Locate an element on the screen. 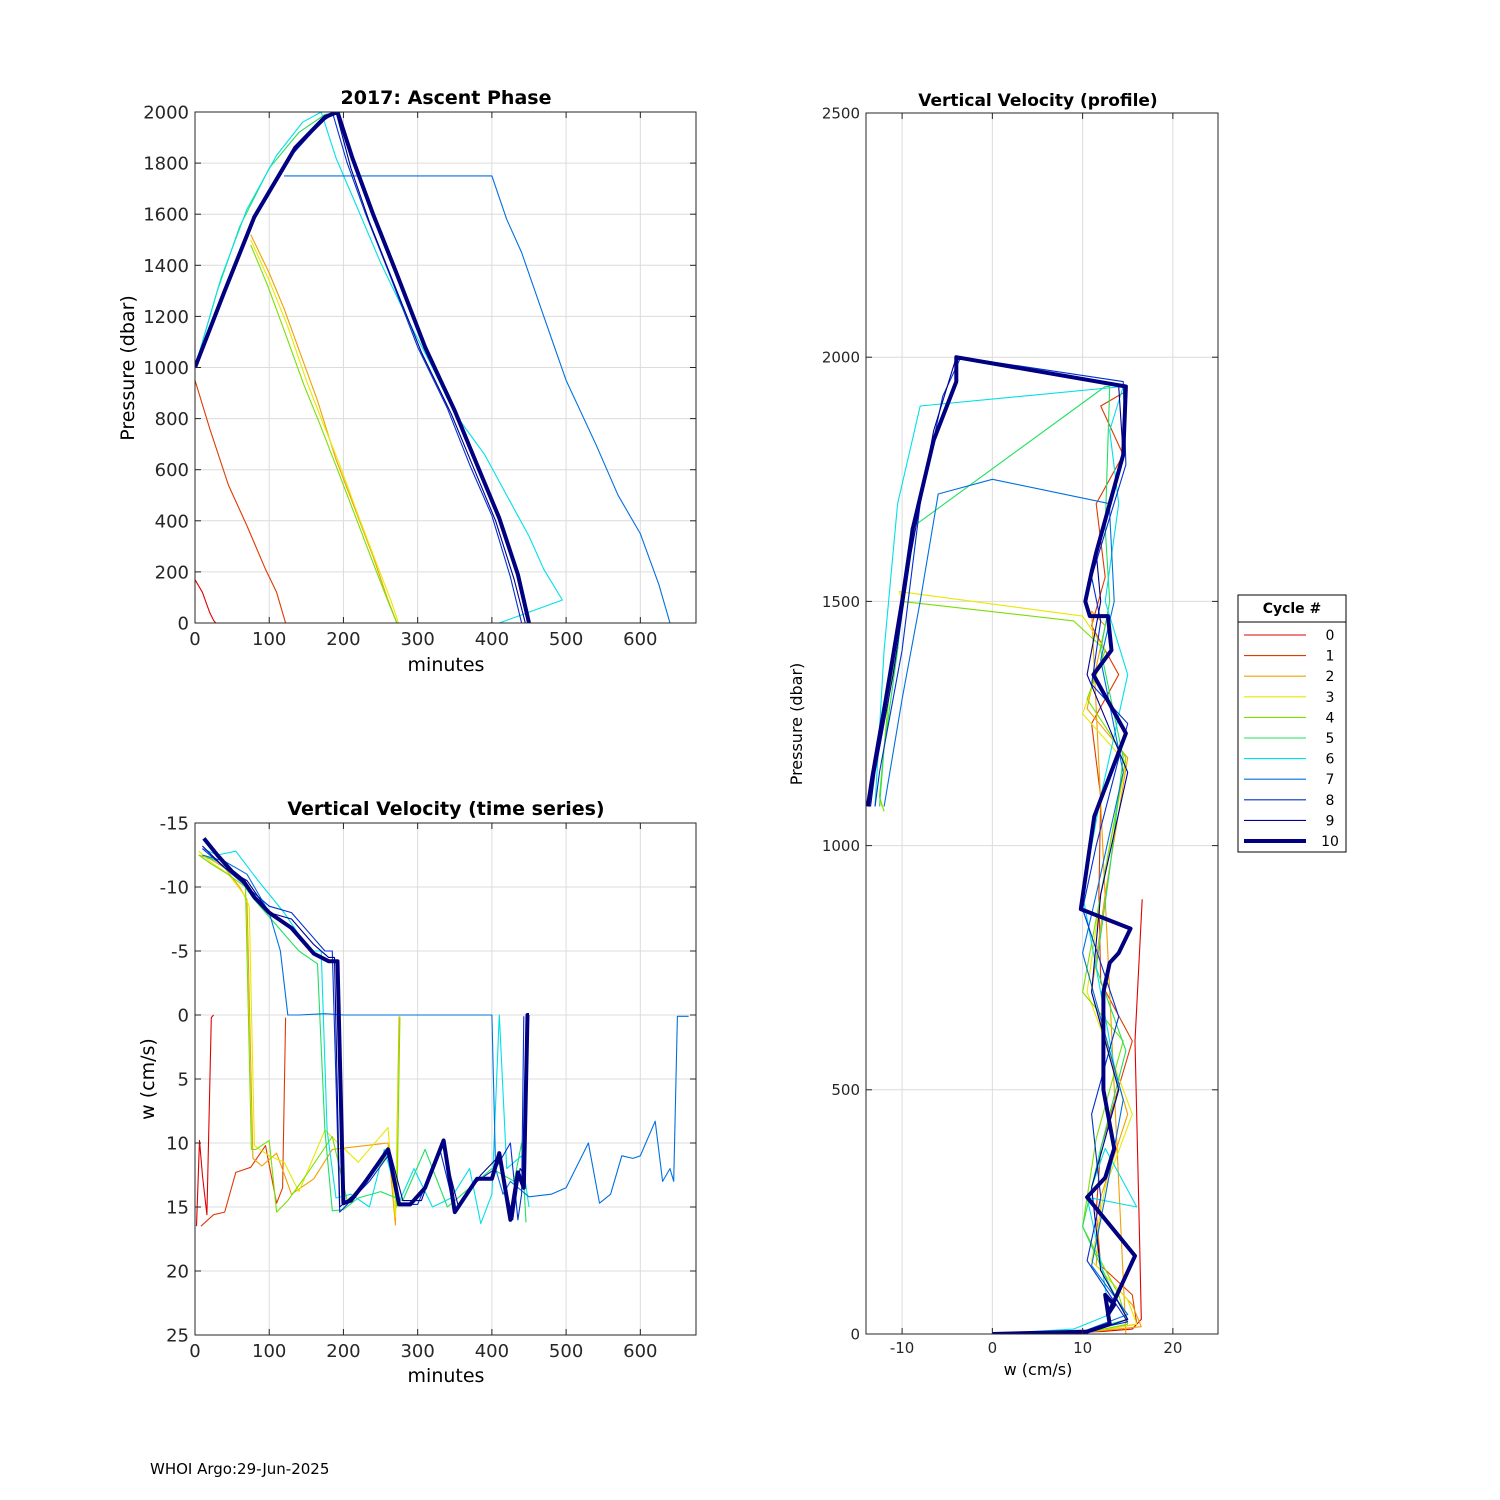 This screenshot has height=1500, width=1500. profile-series-group is located at coordinates (1004, 844).